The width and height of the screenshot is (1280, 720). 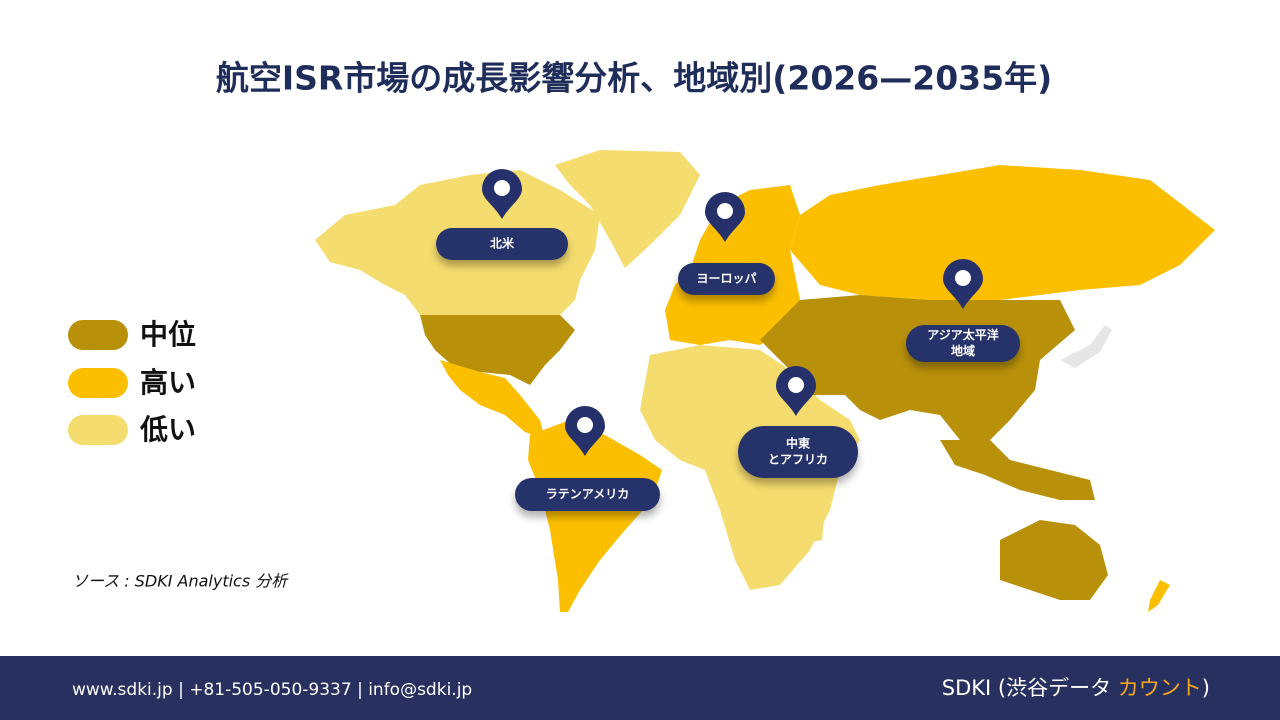 I want to click on legend-label: 中位, so click(x=168, y=334).